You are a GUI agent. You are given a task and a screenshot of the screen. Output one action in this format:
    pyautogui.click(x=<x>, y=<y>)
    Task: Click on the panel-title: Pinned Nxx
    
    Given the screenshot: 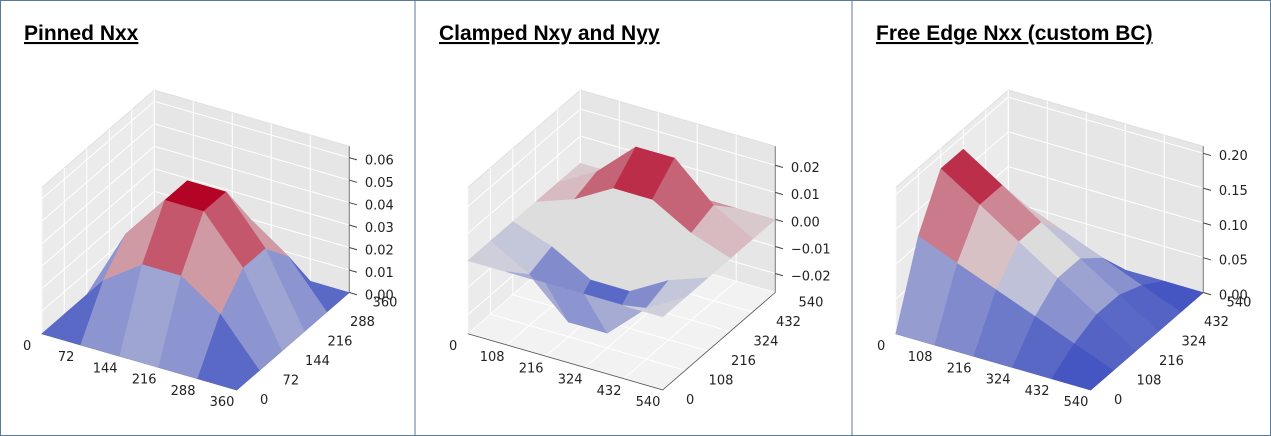 What is the action you would take?
    pyautogui.click(x=81, y=33)
    